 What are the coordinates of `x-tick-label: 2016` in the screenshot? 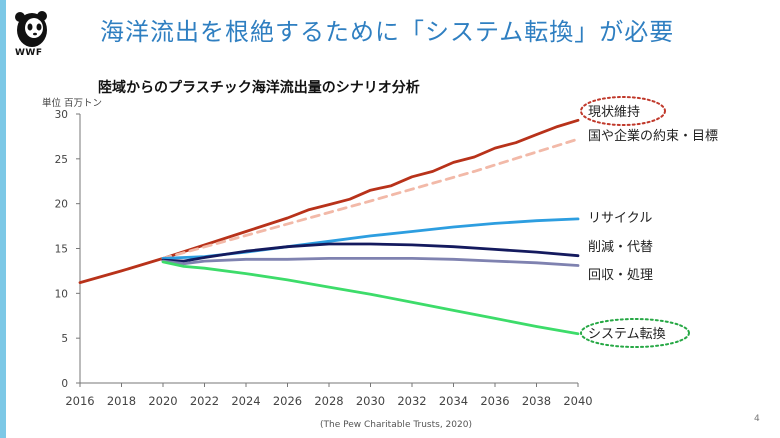 It's located at (79, 401).